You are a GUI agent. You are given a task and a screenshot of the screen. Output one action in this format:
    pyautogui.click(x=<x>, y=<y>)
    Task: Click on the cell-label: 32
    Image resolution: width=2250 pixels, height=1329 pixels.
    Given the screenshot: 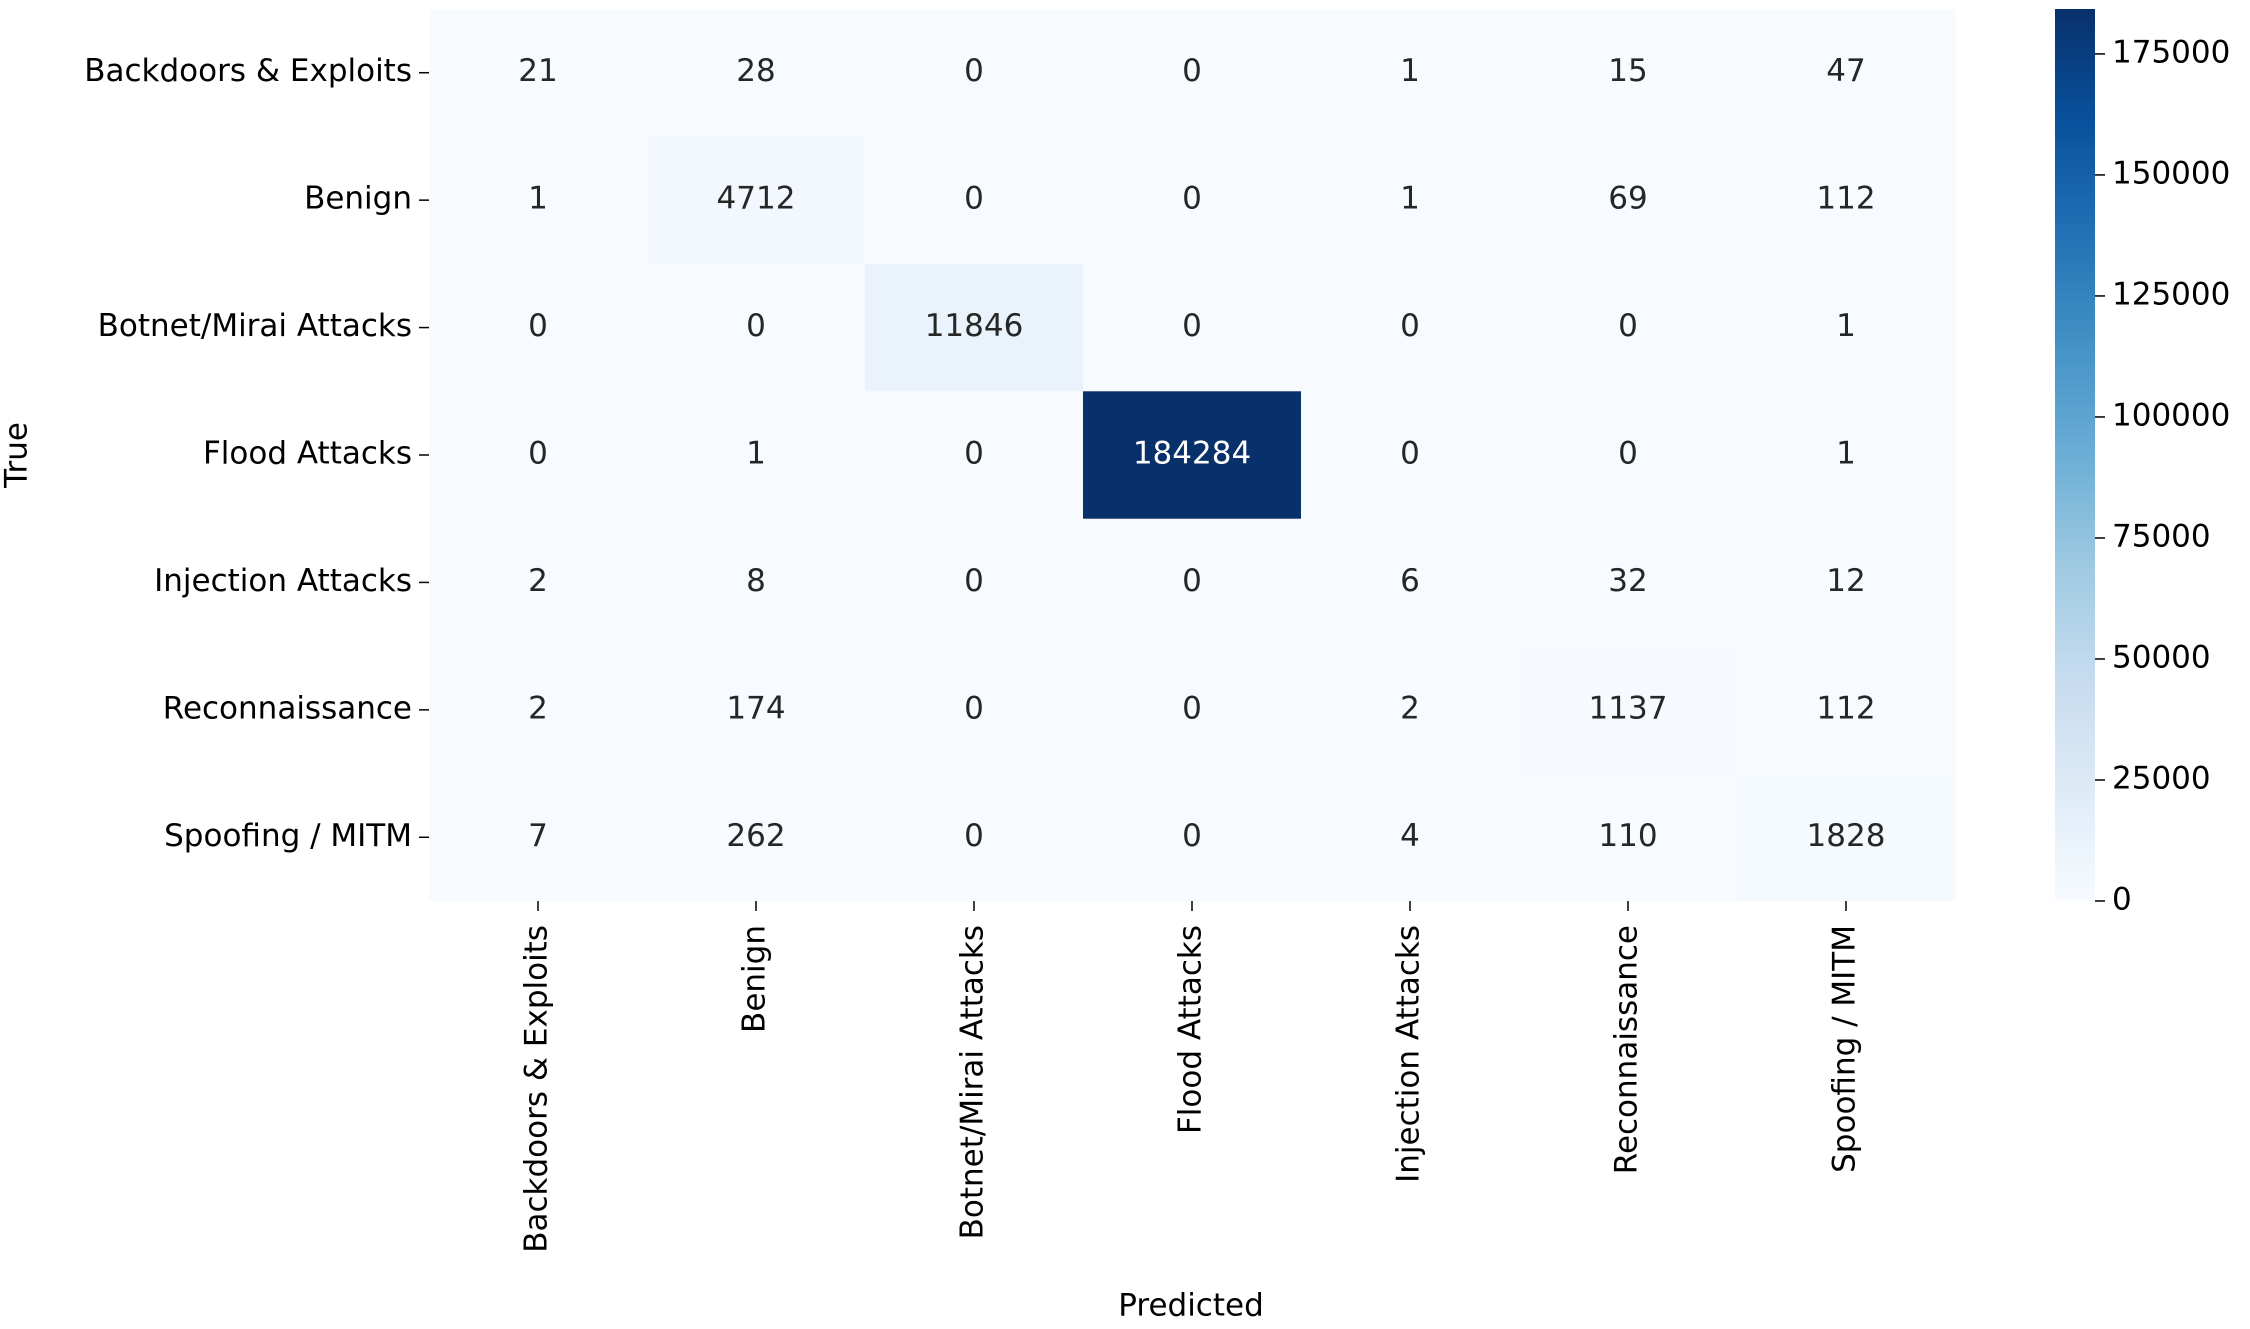 What is the action you would take?
    pyautogui.click(x=1627, y=581)
    